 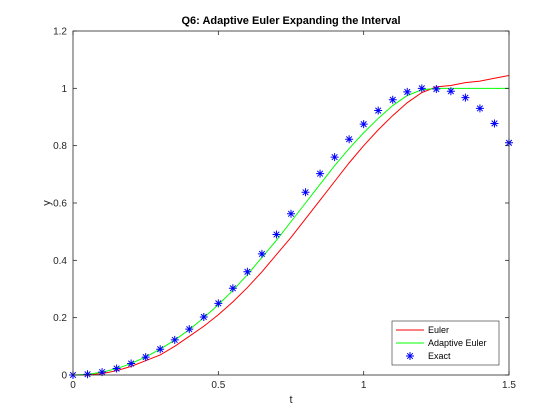 What do you see at coordinates (60, 32) in the screenshot?
I see `y-tick-label: 1.2` at bounding box center [60, 32].